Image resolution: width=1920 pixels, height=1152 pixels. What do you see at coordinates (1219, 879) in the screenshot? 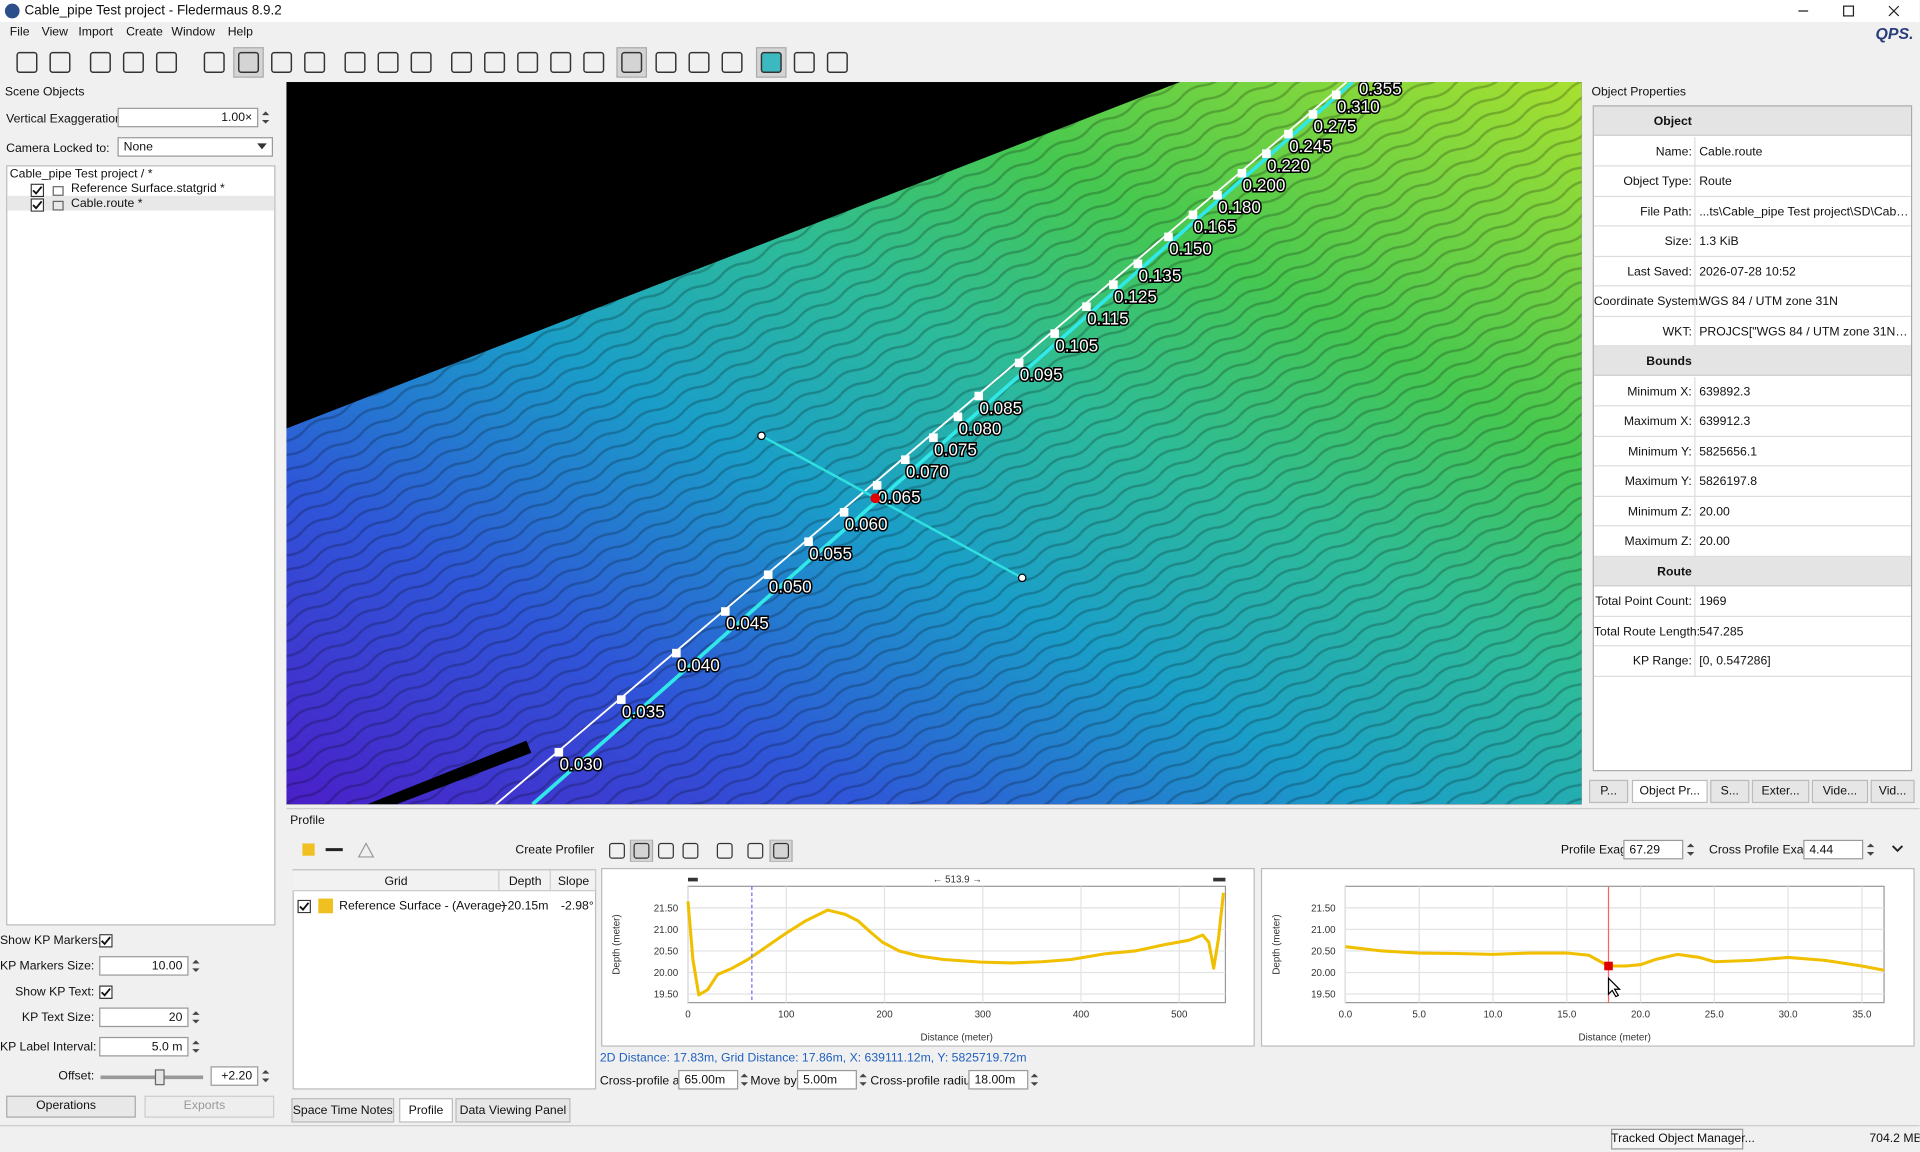
I see `range-handle` at bounding box center [1219, 879].